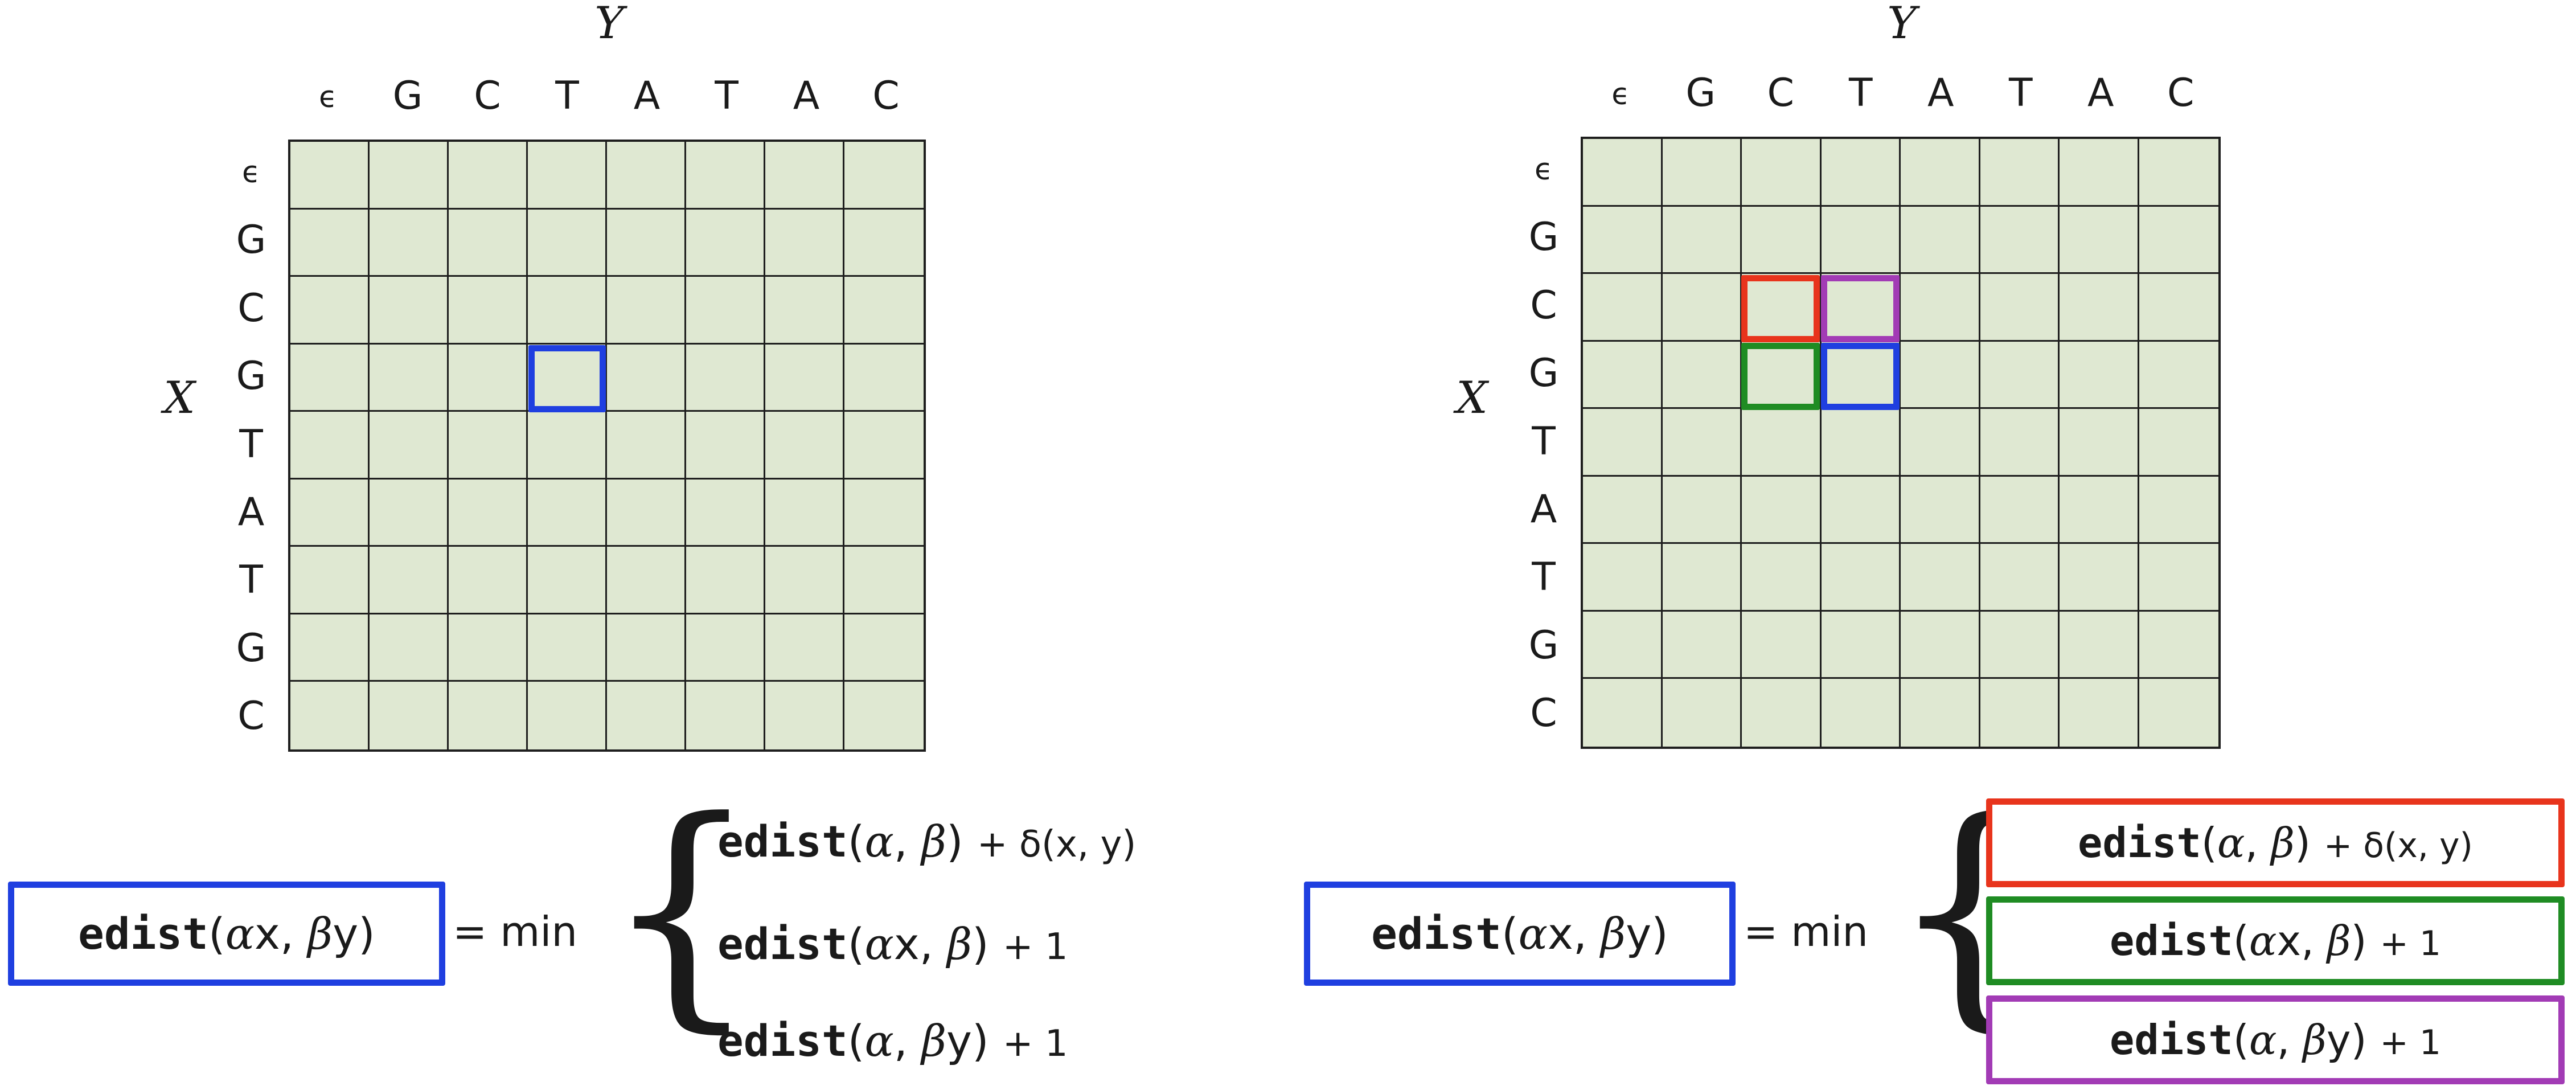  I want to click on current-cell-highlight, so click(1860, 377).